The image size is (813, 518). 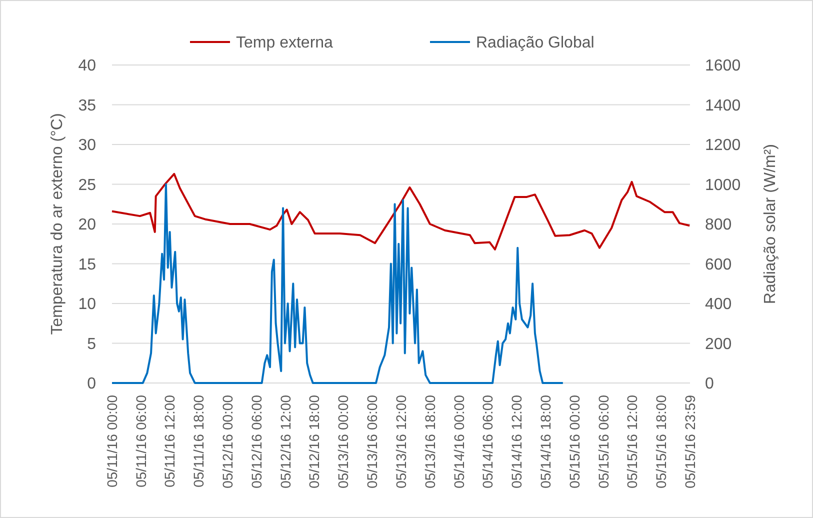 I want to click on x-tick-label: 05/12/16 00:00, so click(x=228, y=441).